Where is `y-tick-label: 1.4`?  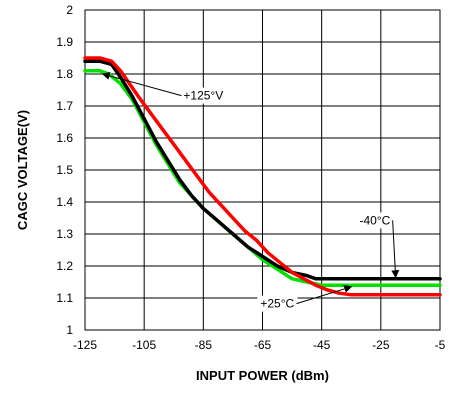
y-tick-label: 1.4 is located at coordinates (64, 202).